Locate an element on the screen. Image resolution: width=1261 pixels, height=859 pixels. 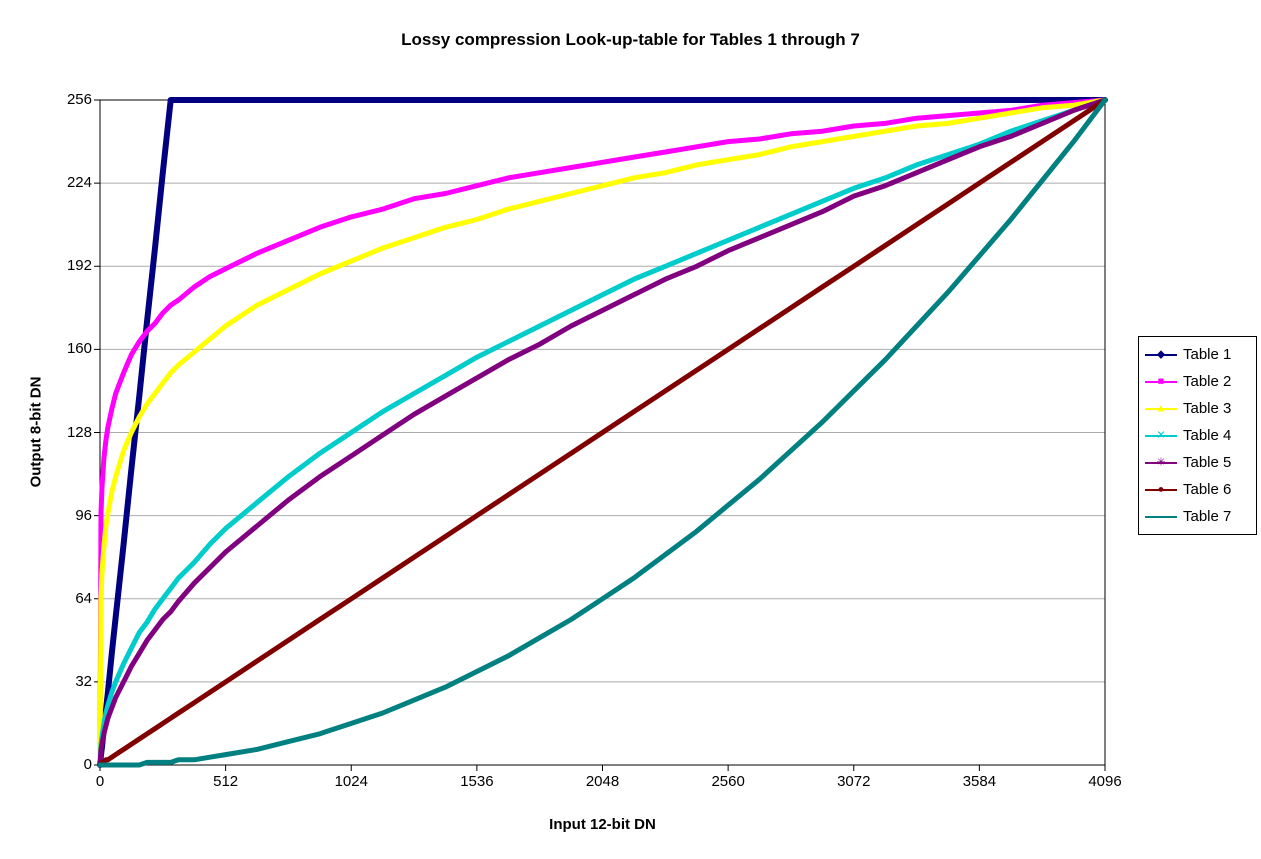
table-5-line-sample: ✳ is located at coordinates (1161, 463).